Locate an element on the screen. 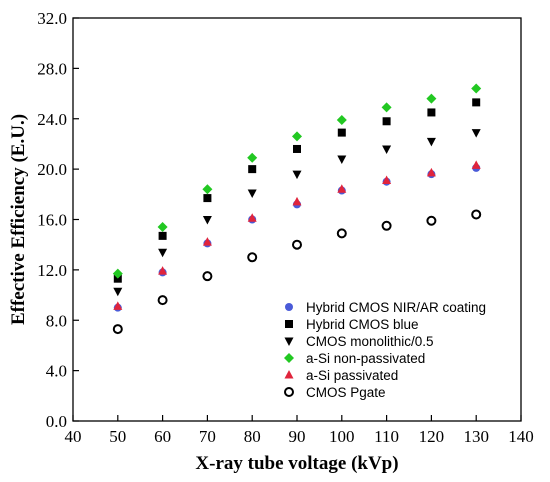 The image size is (550, 482). x-axis-title: X-ray tube voltage (kVp) is located at coordinates (296, 463).